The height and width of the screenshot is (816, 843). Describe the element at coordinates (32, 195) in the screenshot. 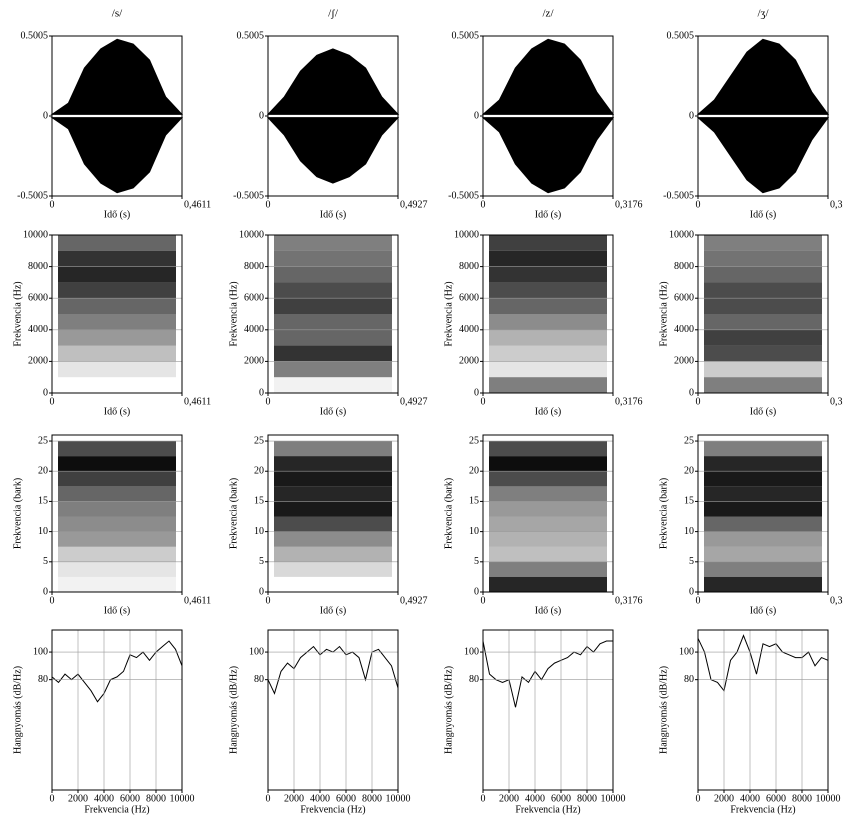

I see `y-tick-label: -0.5005` at that location.